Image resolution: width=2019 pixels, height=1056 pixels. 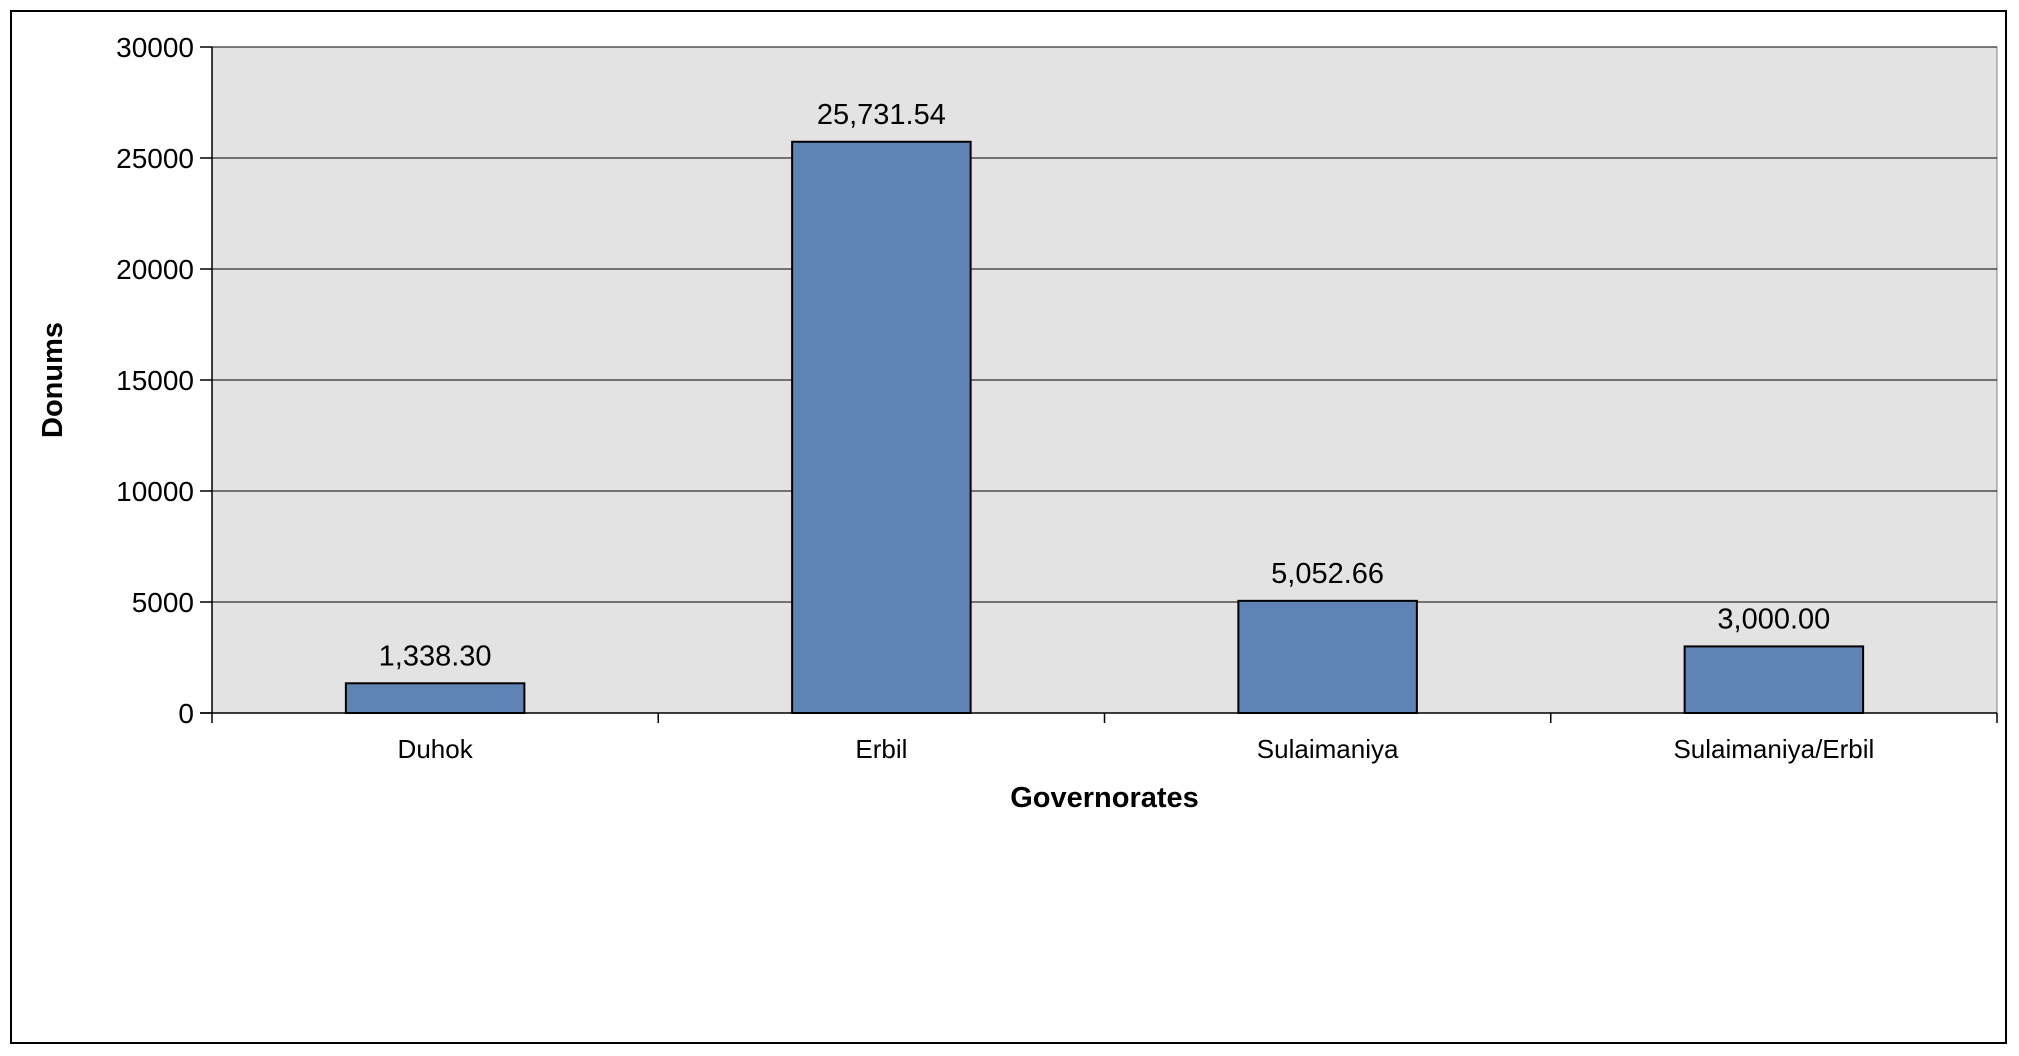 What do you see at coordinates (155, 47) in the screenshot?
I see `y-tick-label: 30000` at bounding box center [155, 47].